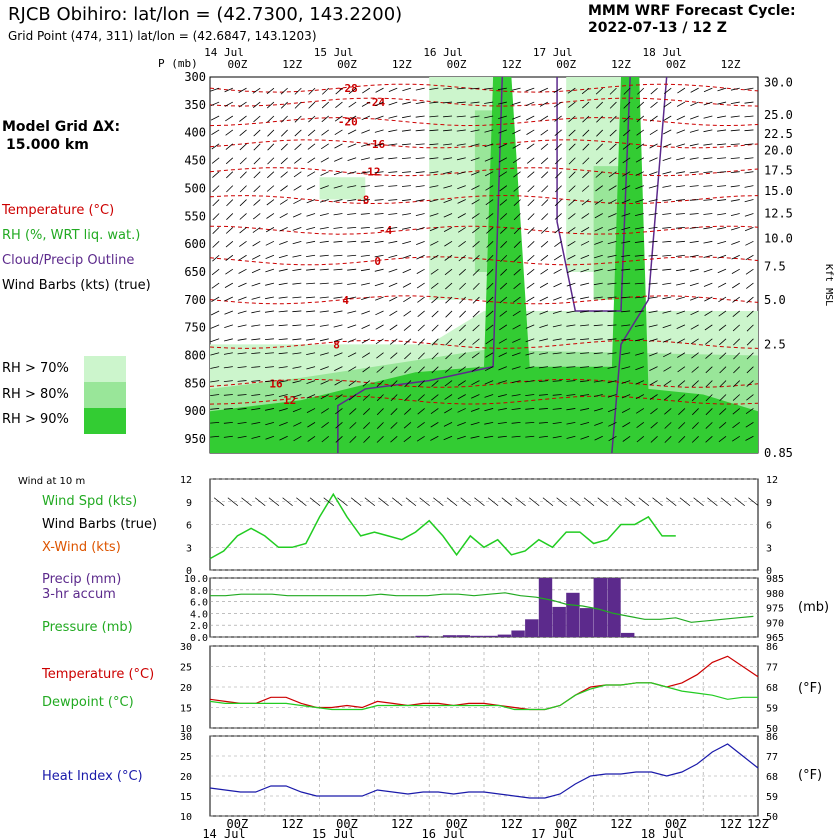 This screenshot has height=840, width=840. What do you see at coordinates (68, 260) in the screenshot?
I see `legend-cloud: Cloud/Precip Outline` at bounding box center [68, 260].